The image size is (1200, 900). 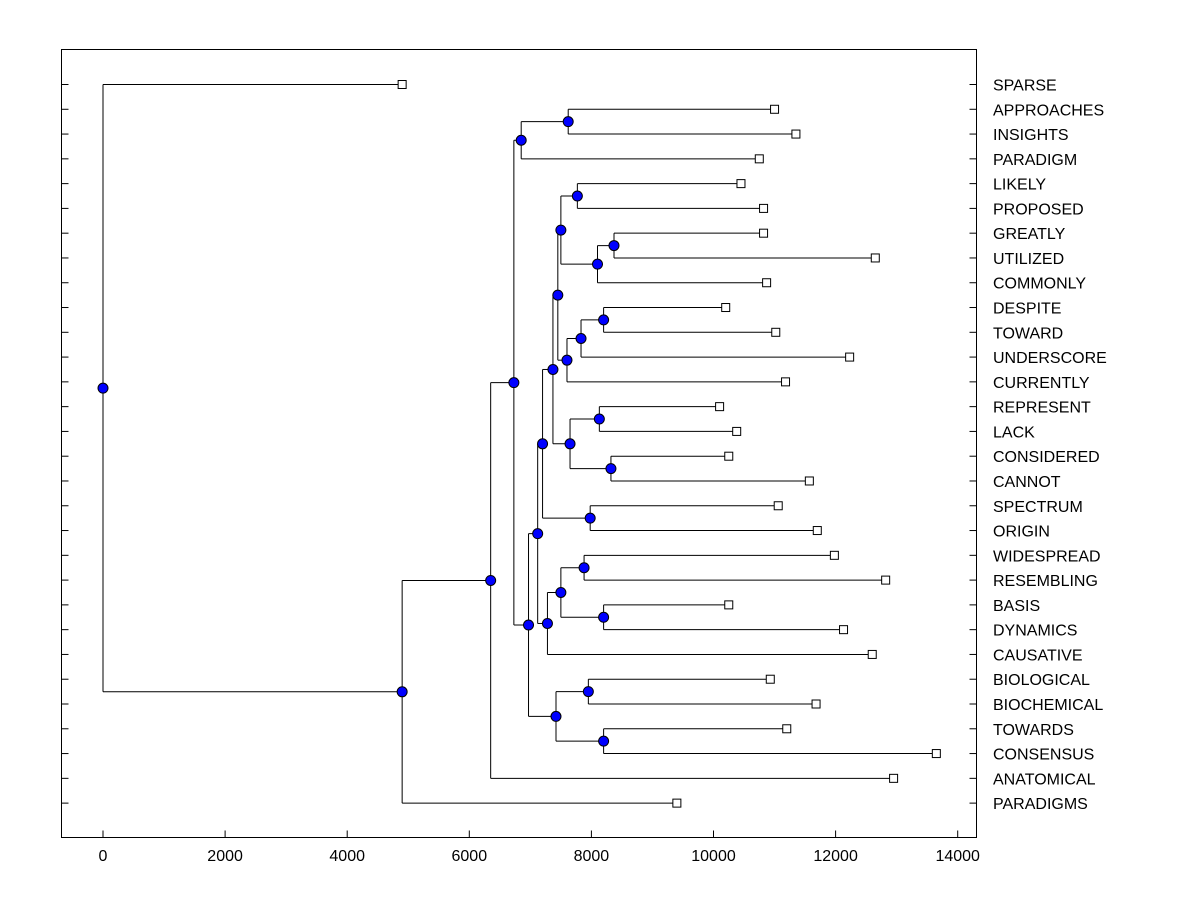 What do you see at coordinates (1014, 432) in the screenshot?
I see `leaf-label-lack: LACK` at bounding box center [1014, 432].